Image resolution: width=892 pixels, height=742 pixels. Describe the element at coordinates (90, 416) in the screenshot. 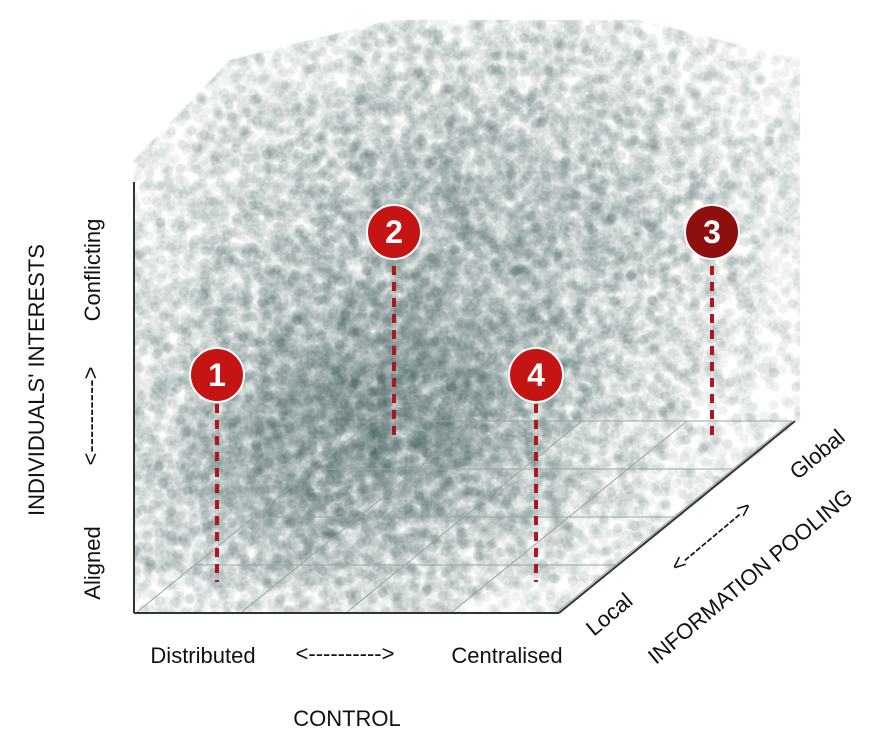

I see `interests-arrow: <---------->` at that location.